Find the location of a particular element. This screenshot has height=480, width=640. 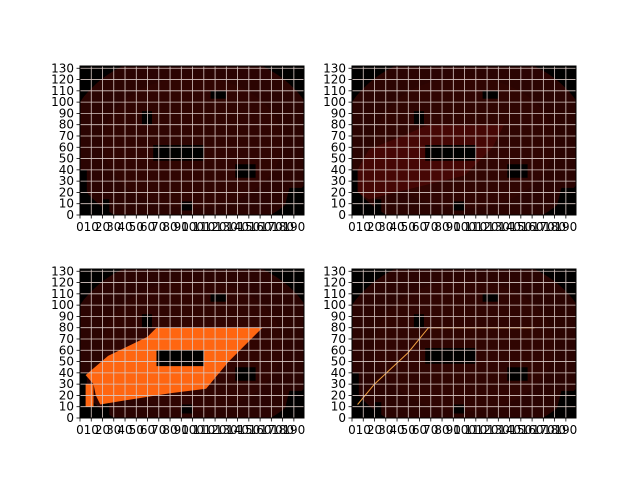

y-tick-label: 70 is located at coordinates (66, 136).